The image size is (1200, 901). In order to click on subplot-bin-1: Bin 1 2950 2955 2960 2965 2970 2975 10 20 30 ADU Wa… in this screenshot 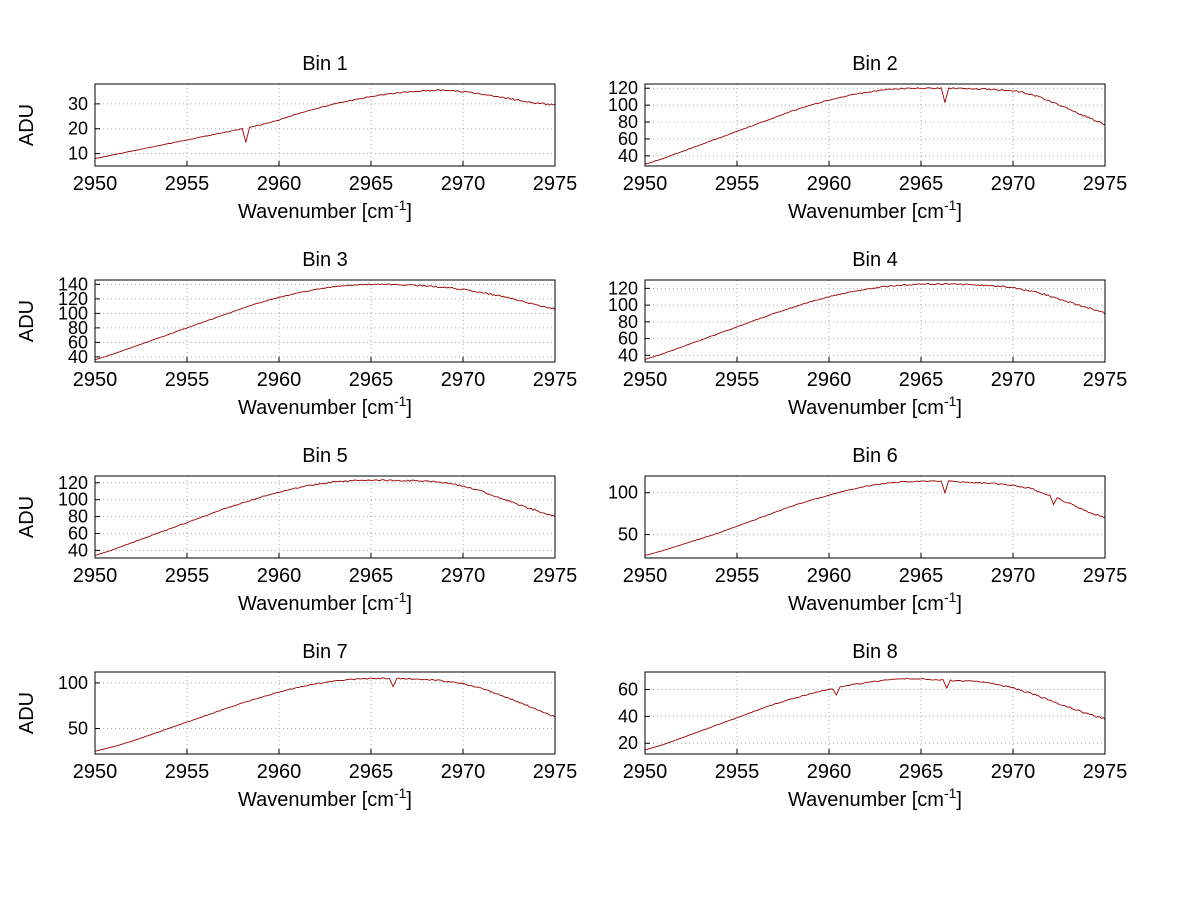, I will do `click(300, 146)`.